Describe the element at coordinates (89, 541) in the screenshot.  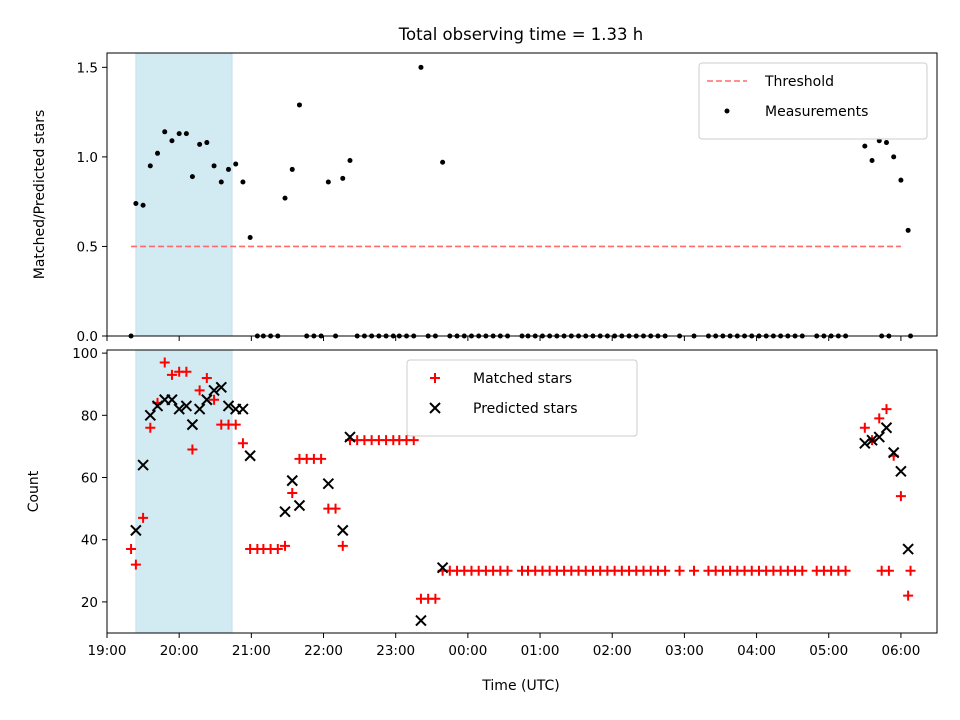
I see `y-tick-label: 40` at that location.